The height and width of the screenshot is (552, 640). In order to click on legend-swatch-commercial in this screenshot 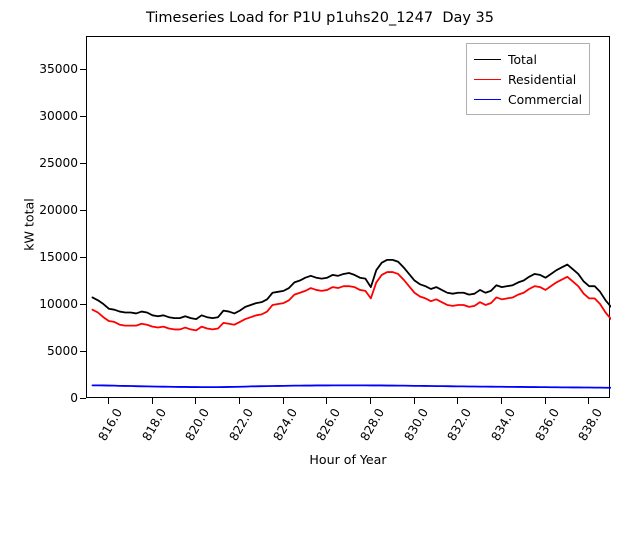, I will do `click(487, 99)`.